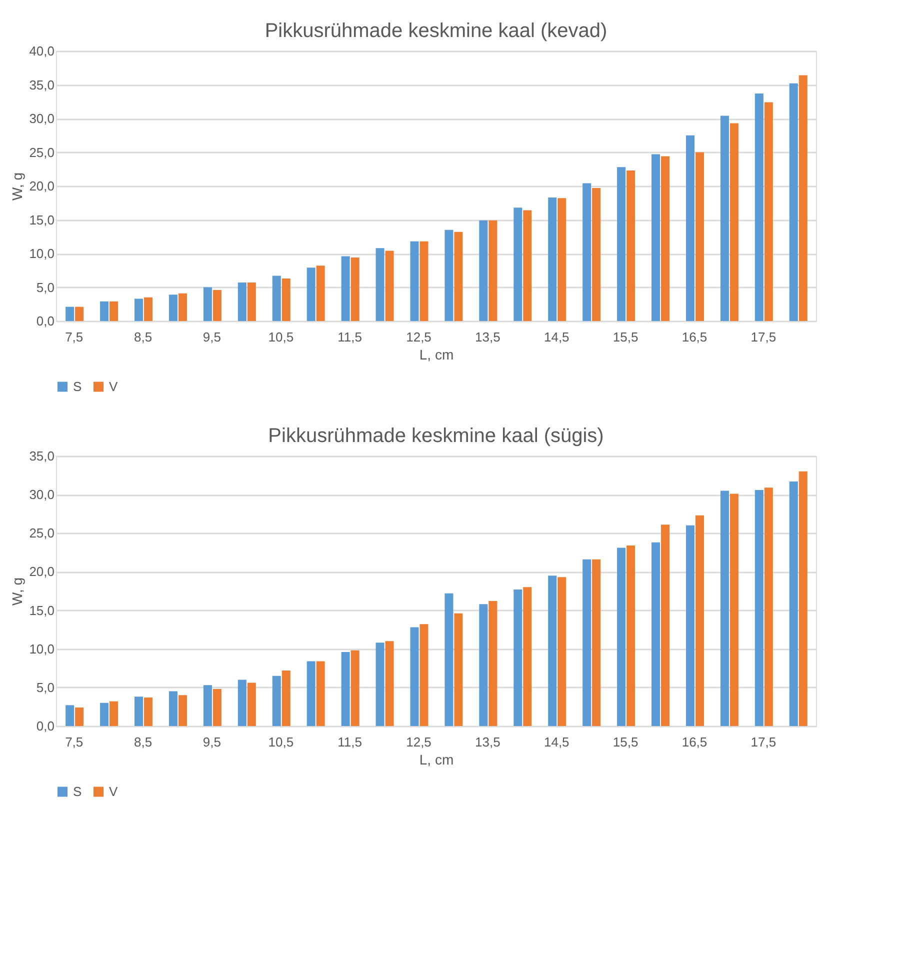 This screenshot has height=969, width=909. Describe the element at coordinates (45, 726) in the screenshot. I see `y-tick-label: 0,0` at that location.